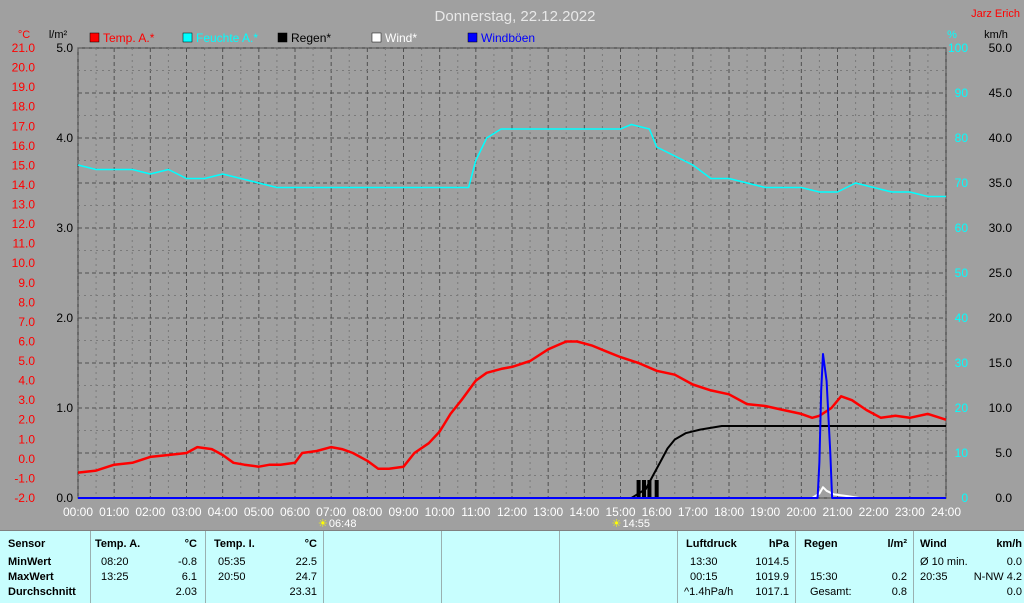  Describe the element at coordinates (962, 318) in the screenshot. I see `humidity-tick-label: 40` at that location.